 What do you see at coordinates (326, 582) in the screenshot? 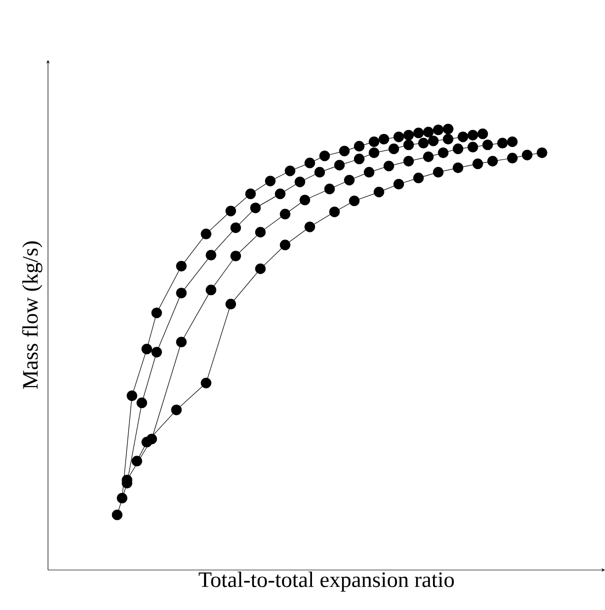
I see `x-axis-title: Total-to-total expansion ratio` at bounding box center [326, 582].